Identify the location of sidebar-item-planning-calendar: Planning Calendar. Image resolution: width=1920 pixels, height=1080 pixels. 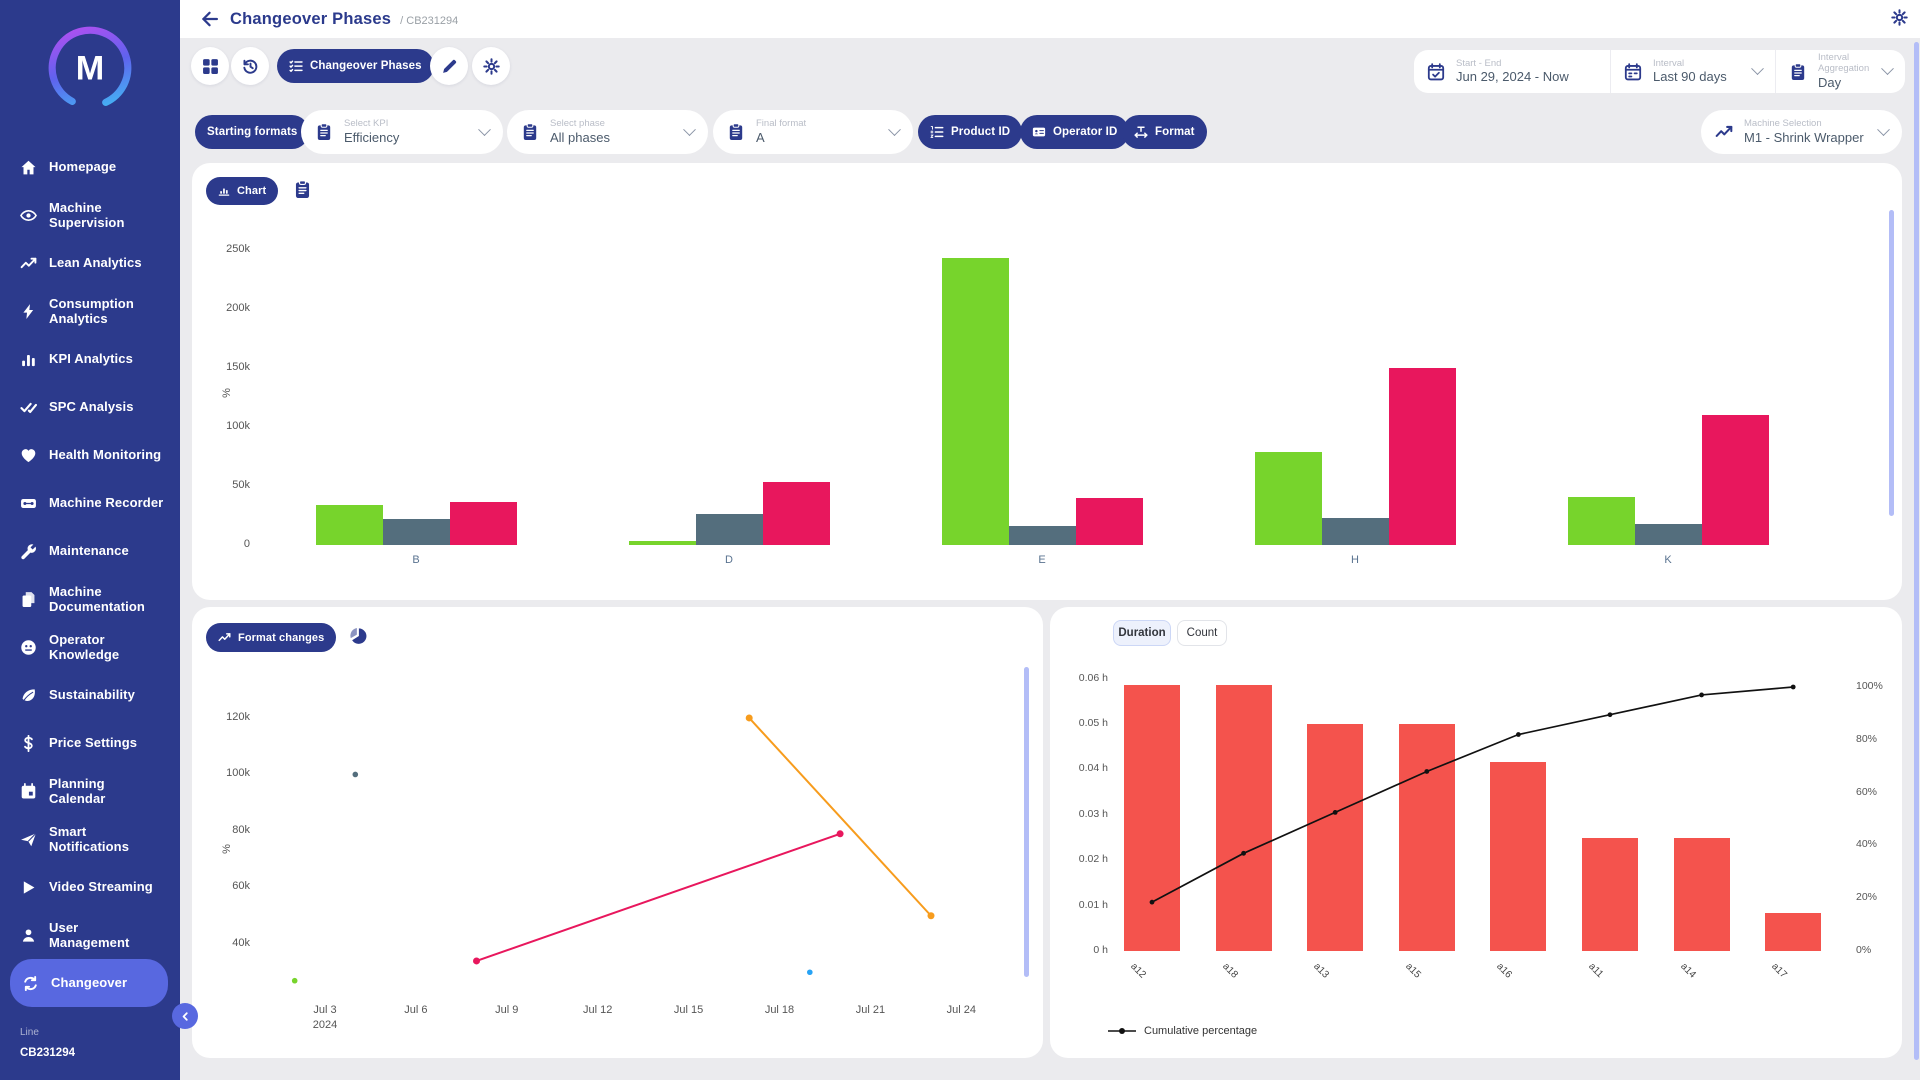
(90, 791).